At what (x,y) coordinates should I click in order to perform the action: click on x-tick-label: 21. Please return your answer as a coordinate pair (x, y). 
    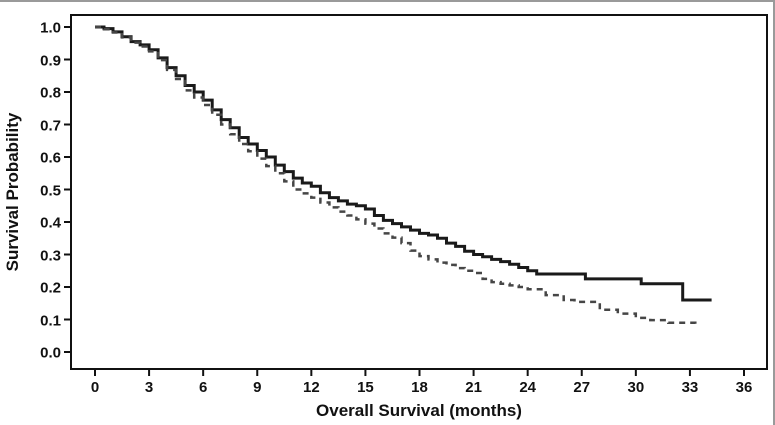
    Looking at the image, I should click on (473, 387).